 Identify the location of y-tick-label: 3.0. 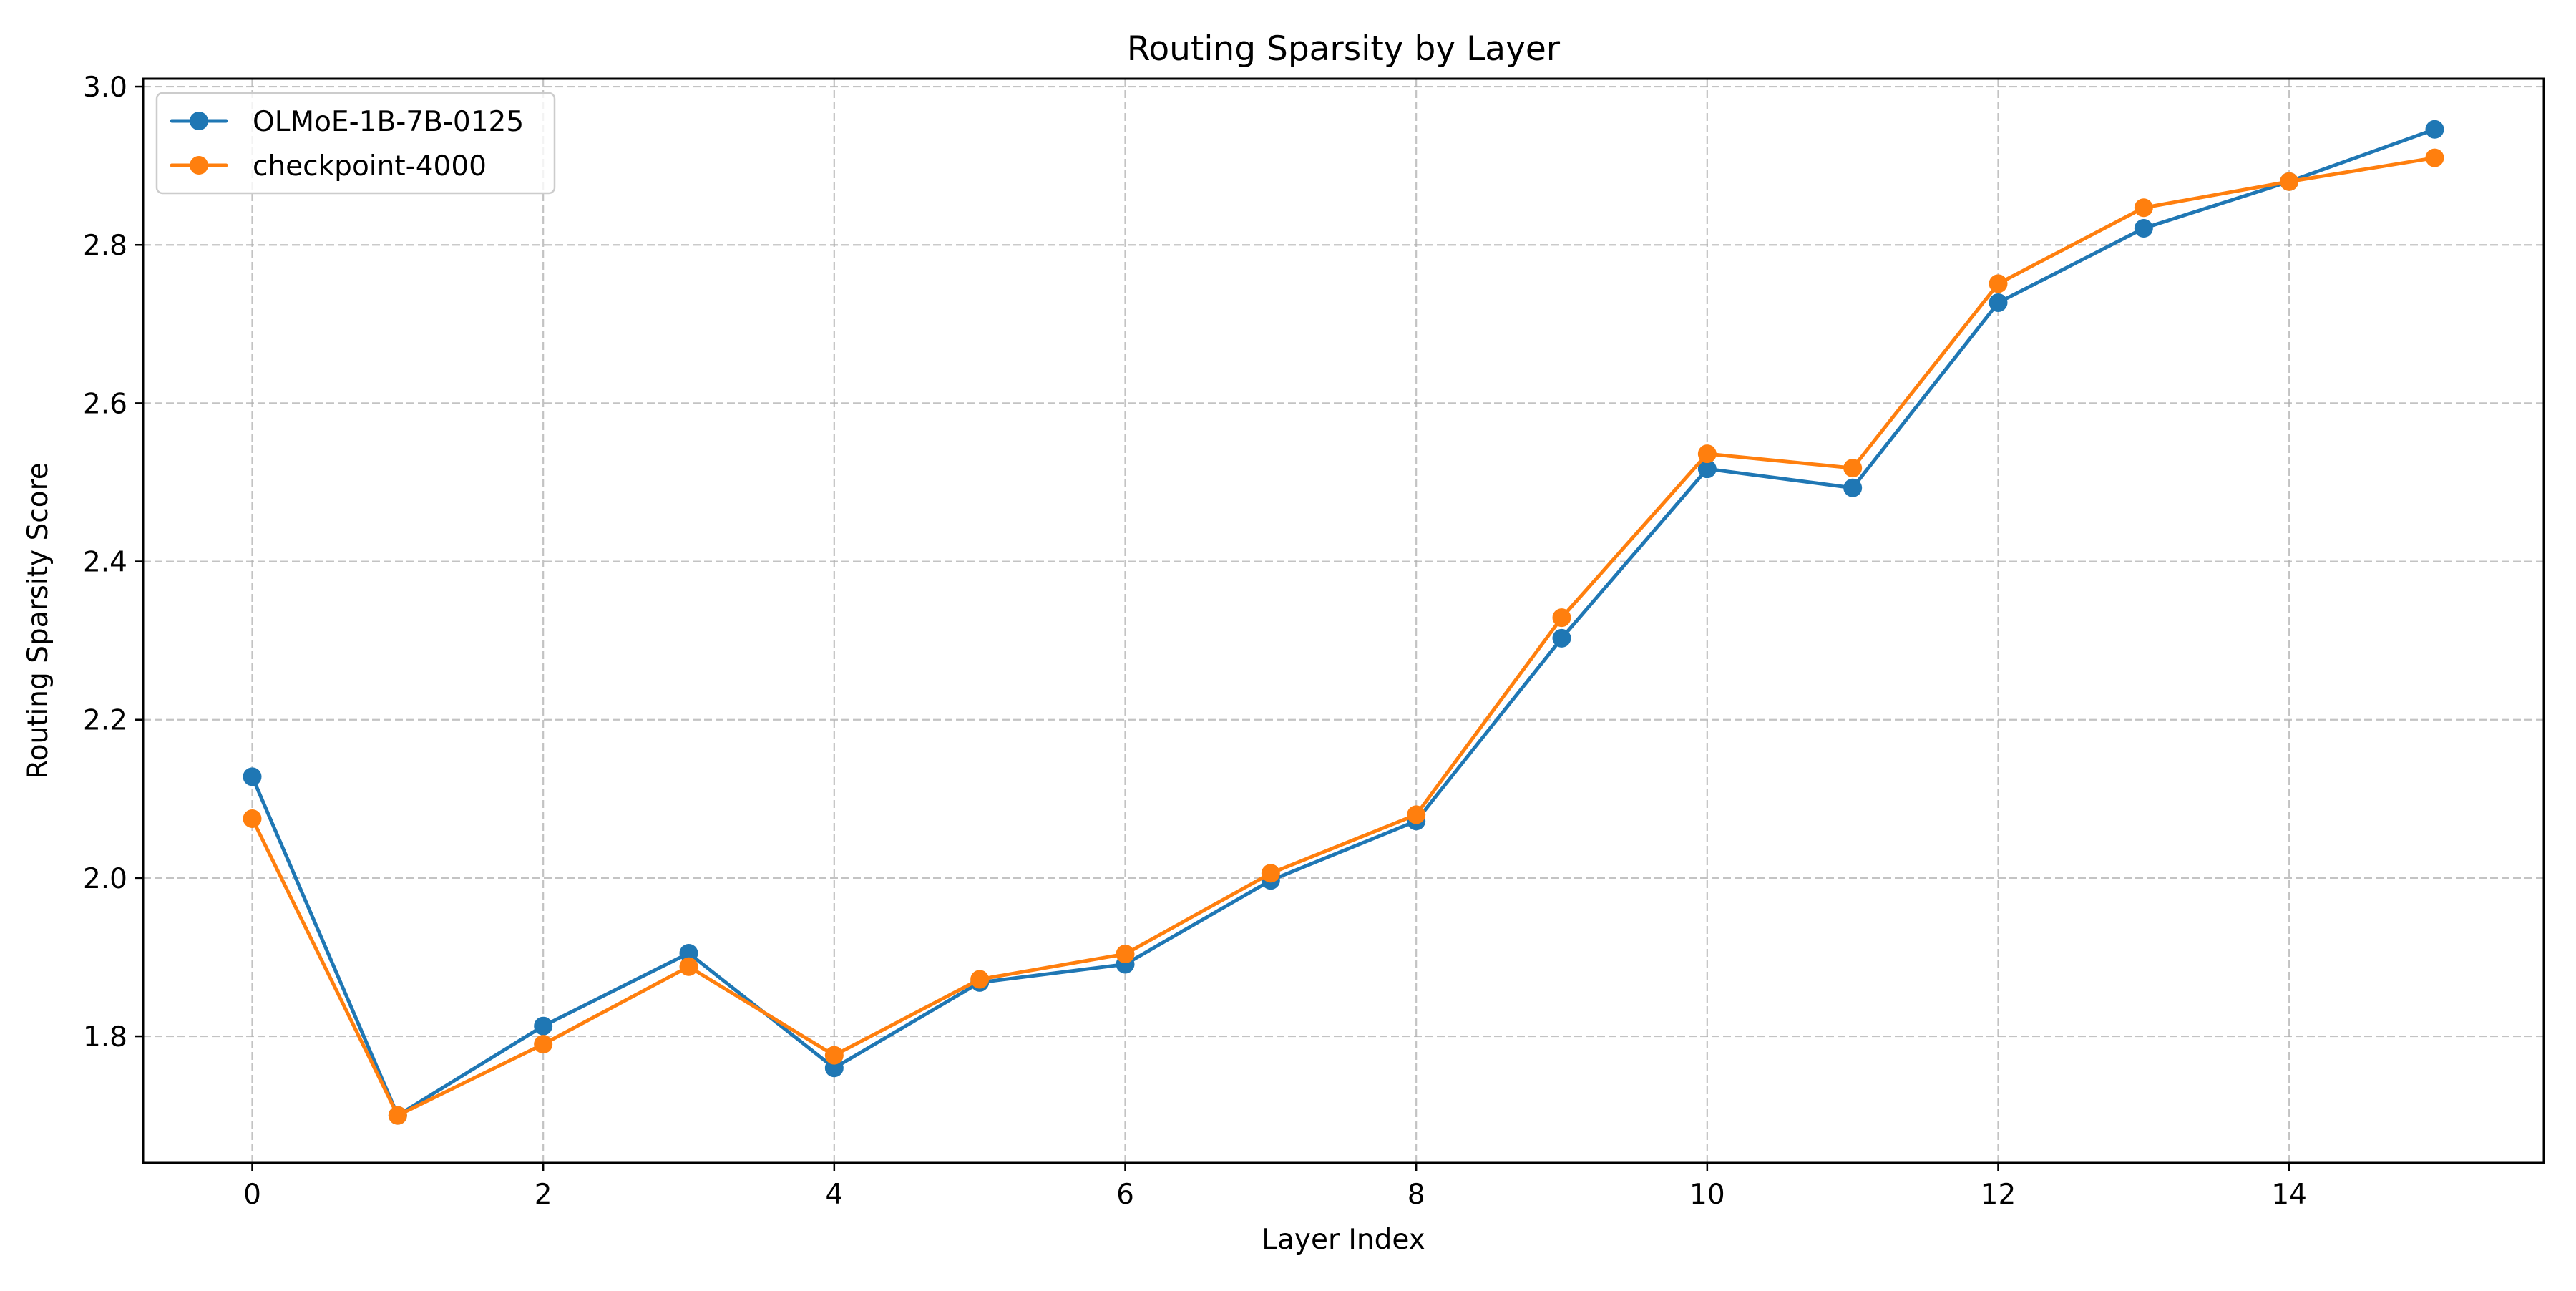
(105, 88).